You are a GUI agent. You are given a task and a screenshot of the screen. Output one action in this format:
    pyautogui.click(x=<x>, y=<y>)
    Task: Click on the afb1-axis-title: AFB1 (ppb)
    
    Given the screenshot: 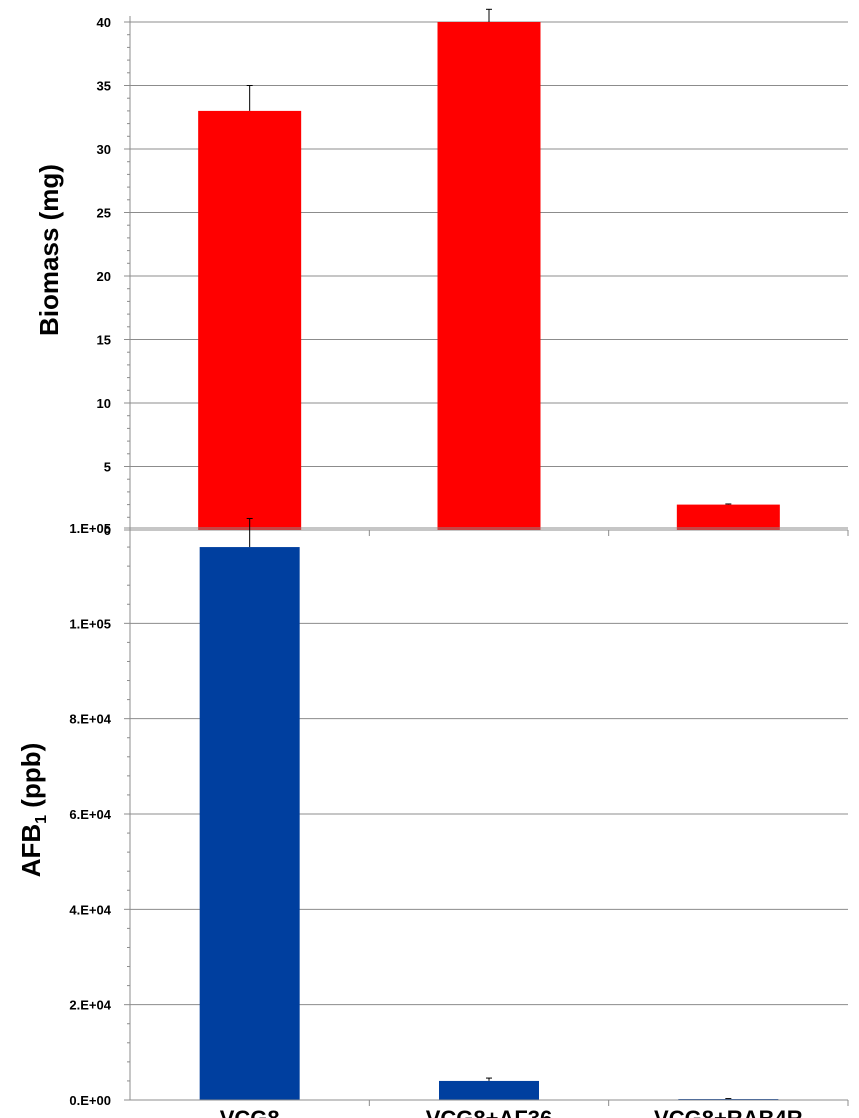 What is the action you would take?
    pyautogui.click(x=33, y=810)
    